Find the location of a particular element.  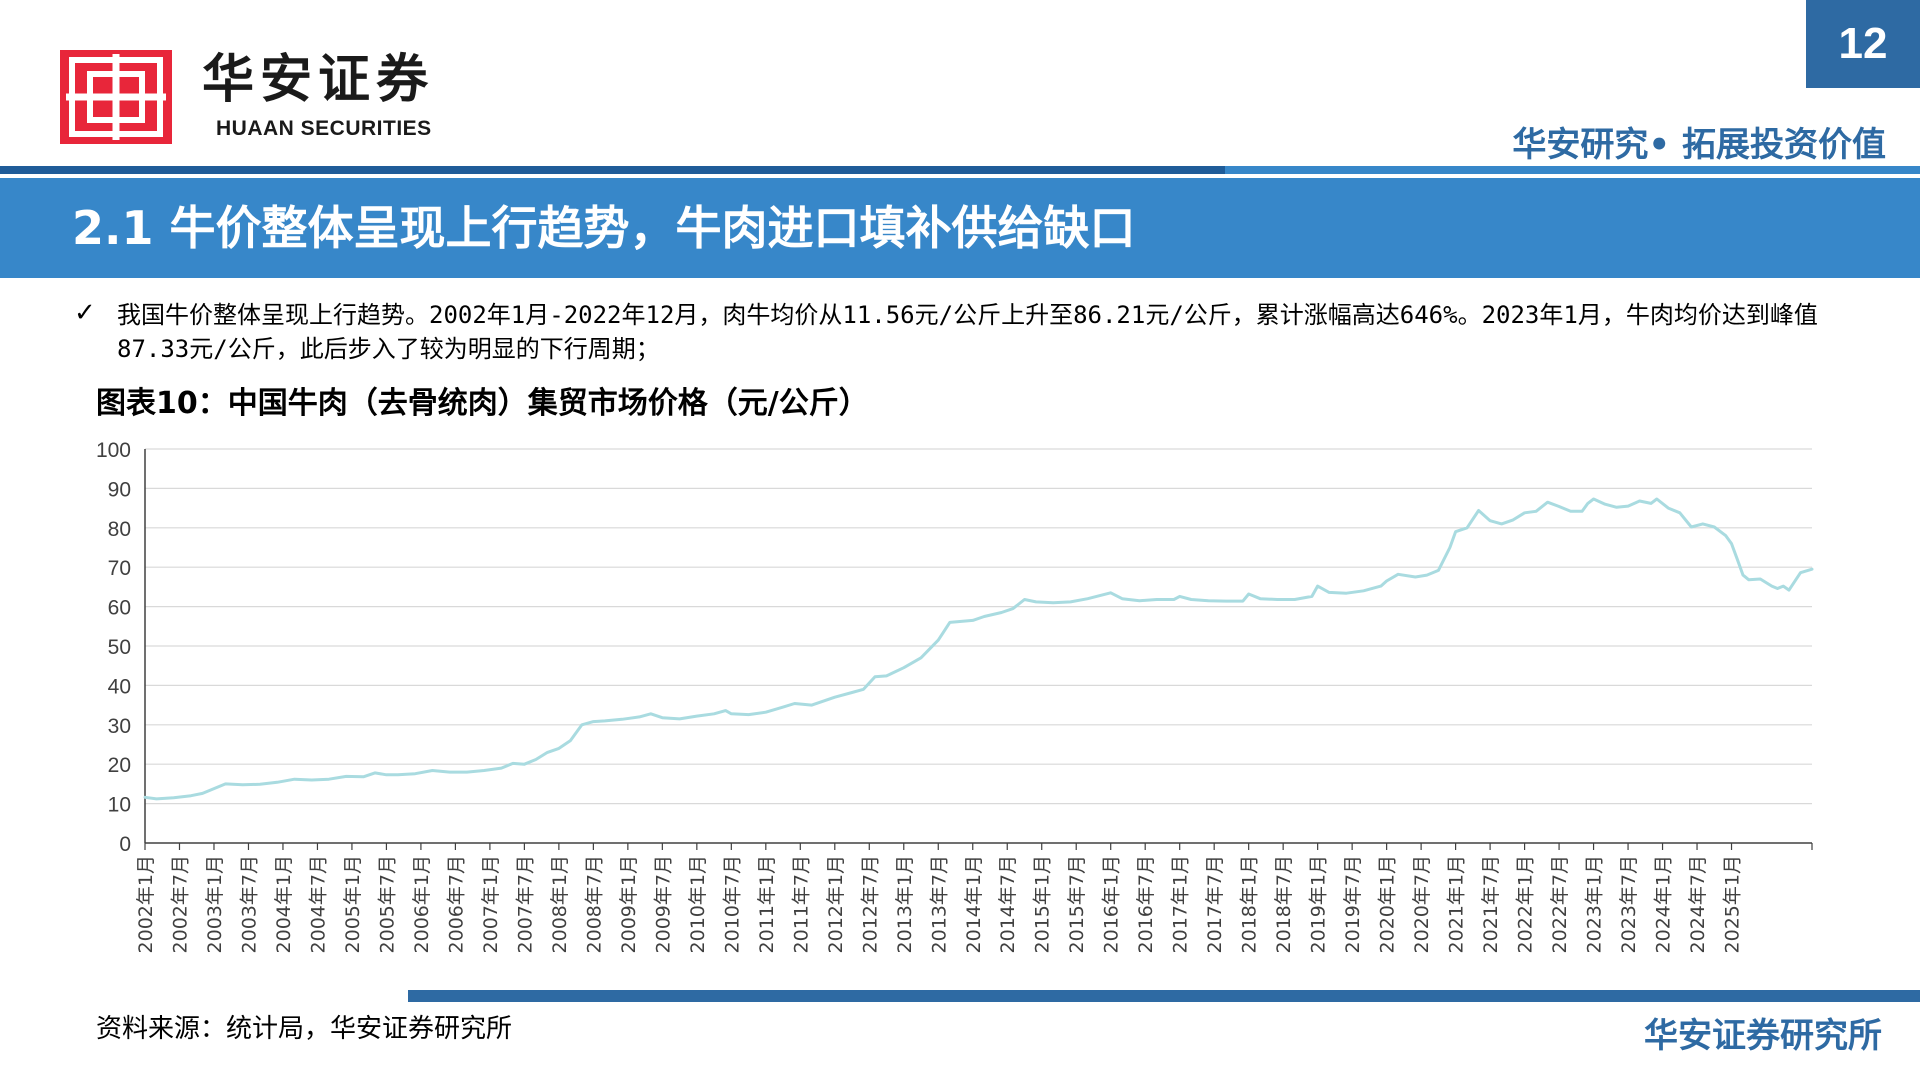

x-tick-label: 2015年7月 is located at coordinates (1077, 904).